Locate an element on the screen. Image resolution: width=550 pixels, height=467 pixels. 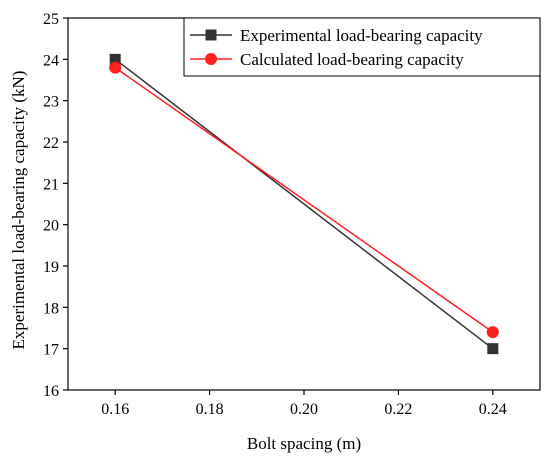
legend-label: Experimental load-bearing capacity is located at coordinates (361, 35).